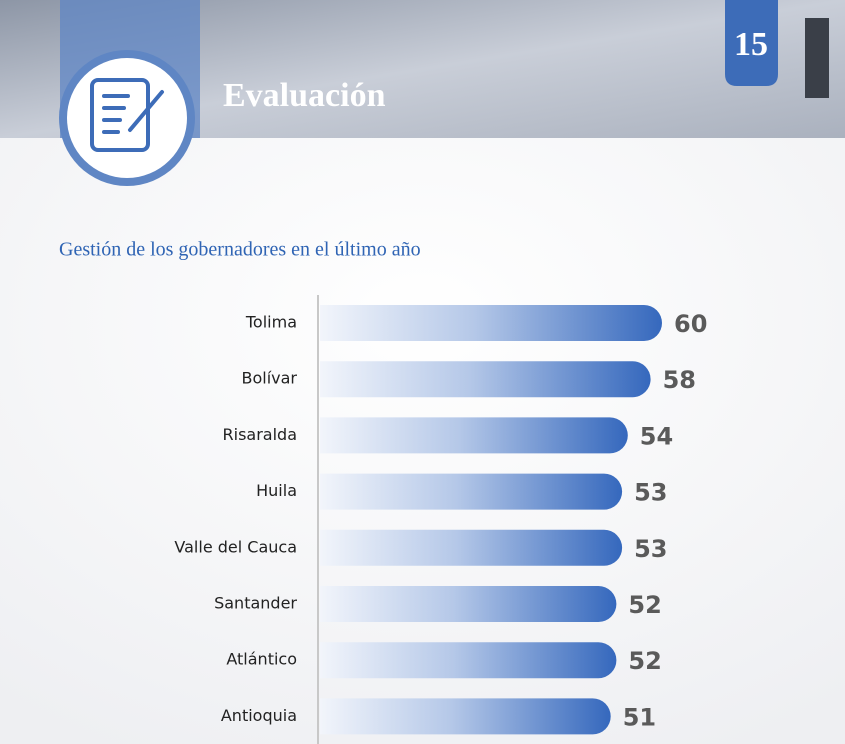 The width and height of the screenshot is (845, 744). I want to click on page-number-box, so click(751, 43).